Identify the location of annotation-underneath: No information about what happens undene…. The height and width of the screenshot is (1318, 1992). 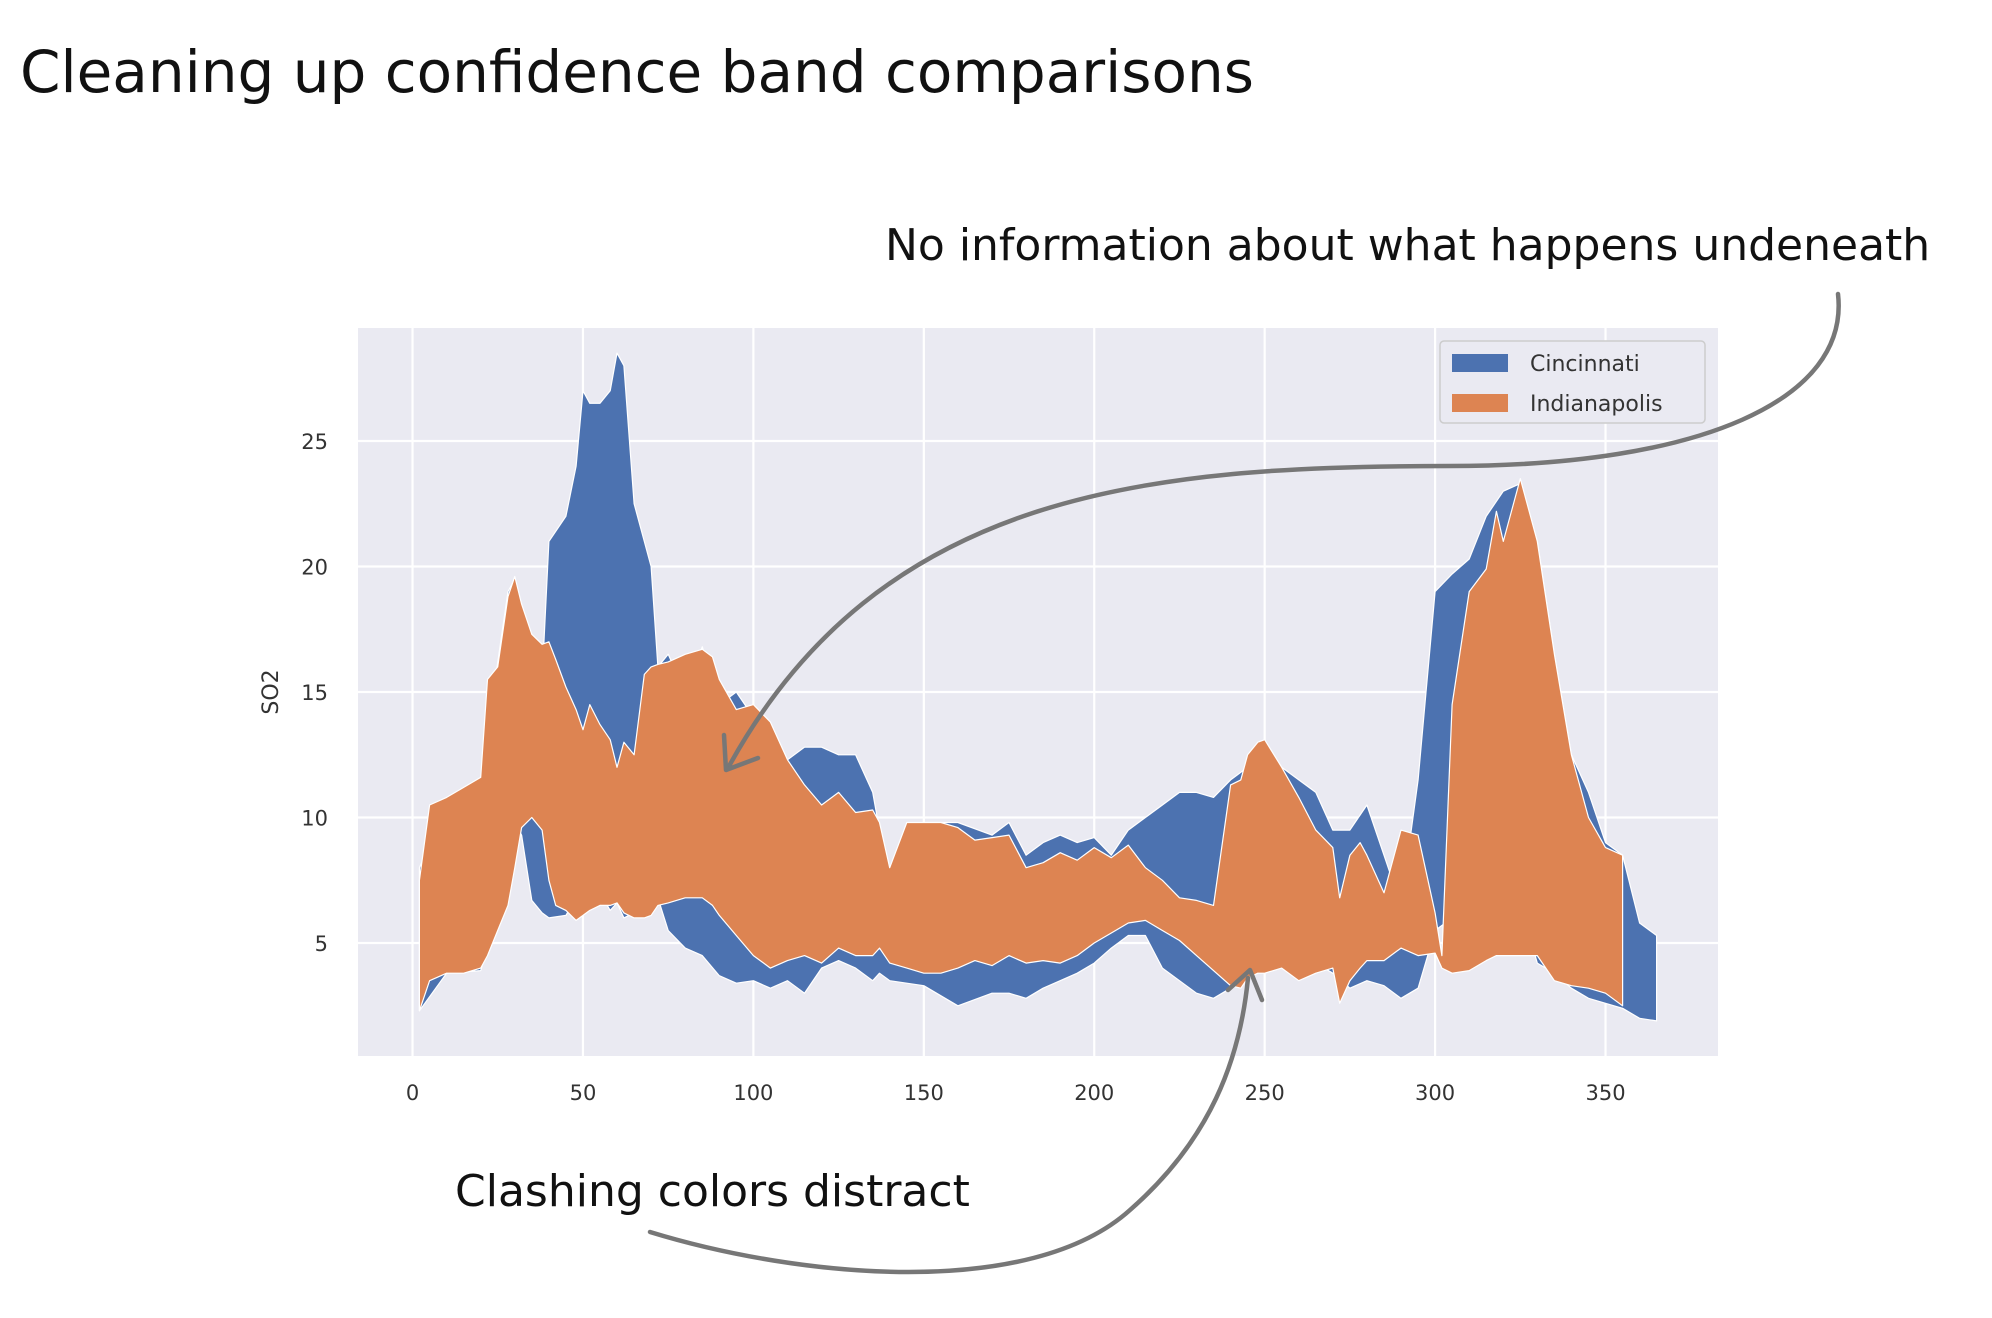
(1408, 245).